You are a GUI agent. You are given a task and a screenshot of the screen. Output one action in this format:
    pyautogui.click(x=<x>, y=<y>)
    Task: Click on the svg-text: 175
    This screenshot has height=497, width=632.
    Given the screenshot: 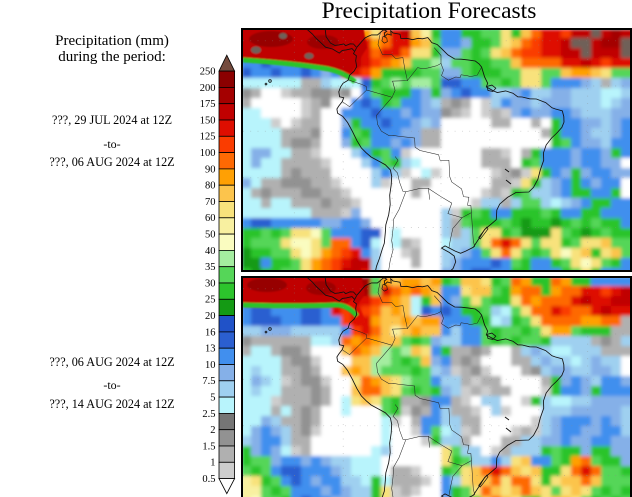 What is the action you would take?
    pyautogui.click(x=208, y=104)
    